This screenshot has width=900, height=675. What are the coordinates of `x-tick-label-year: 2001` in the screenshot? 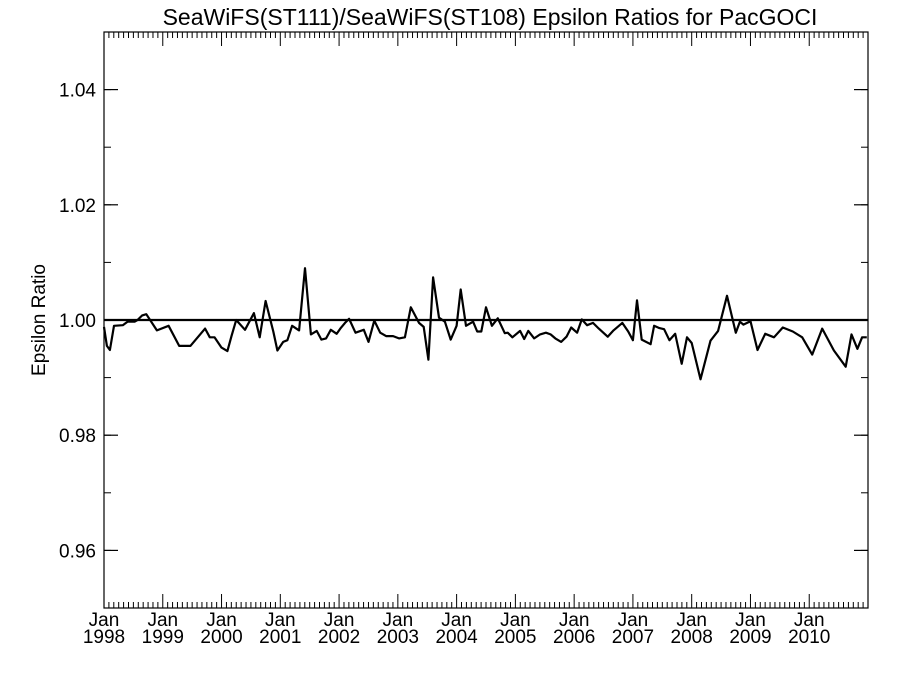 It's located at (280, 637).